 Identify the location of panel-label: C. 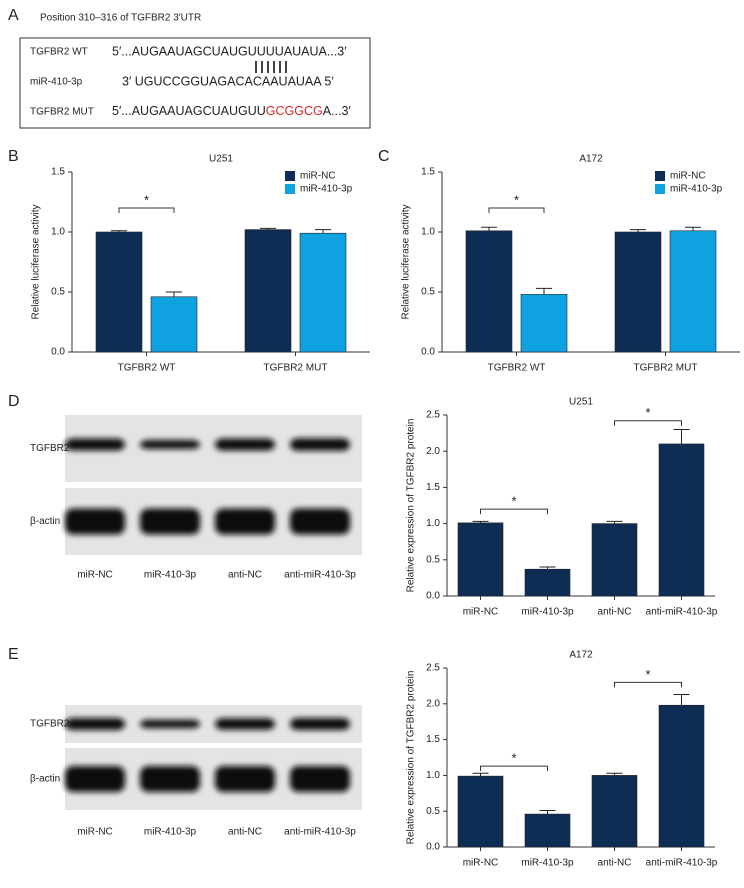
(384, 156).